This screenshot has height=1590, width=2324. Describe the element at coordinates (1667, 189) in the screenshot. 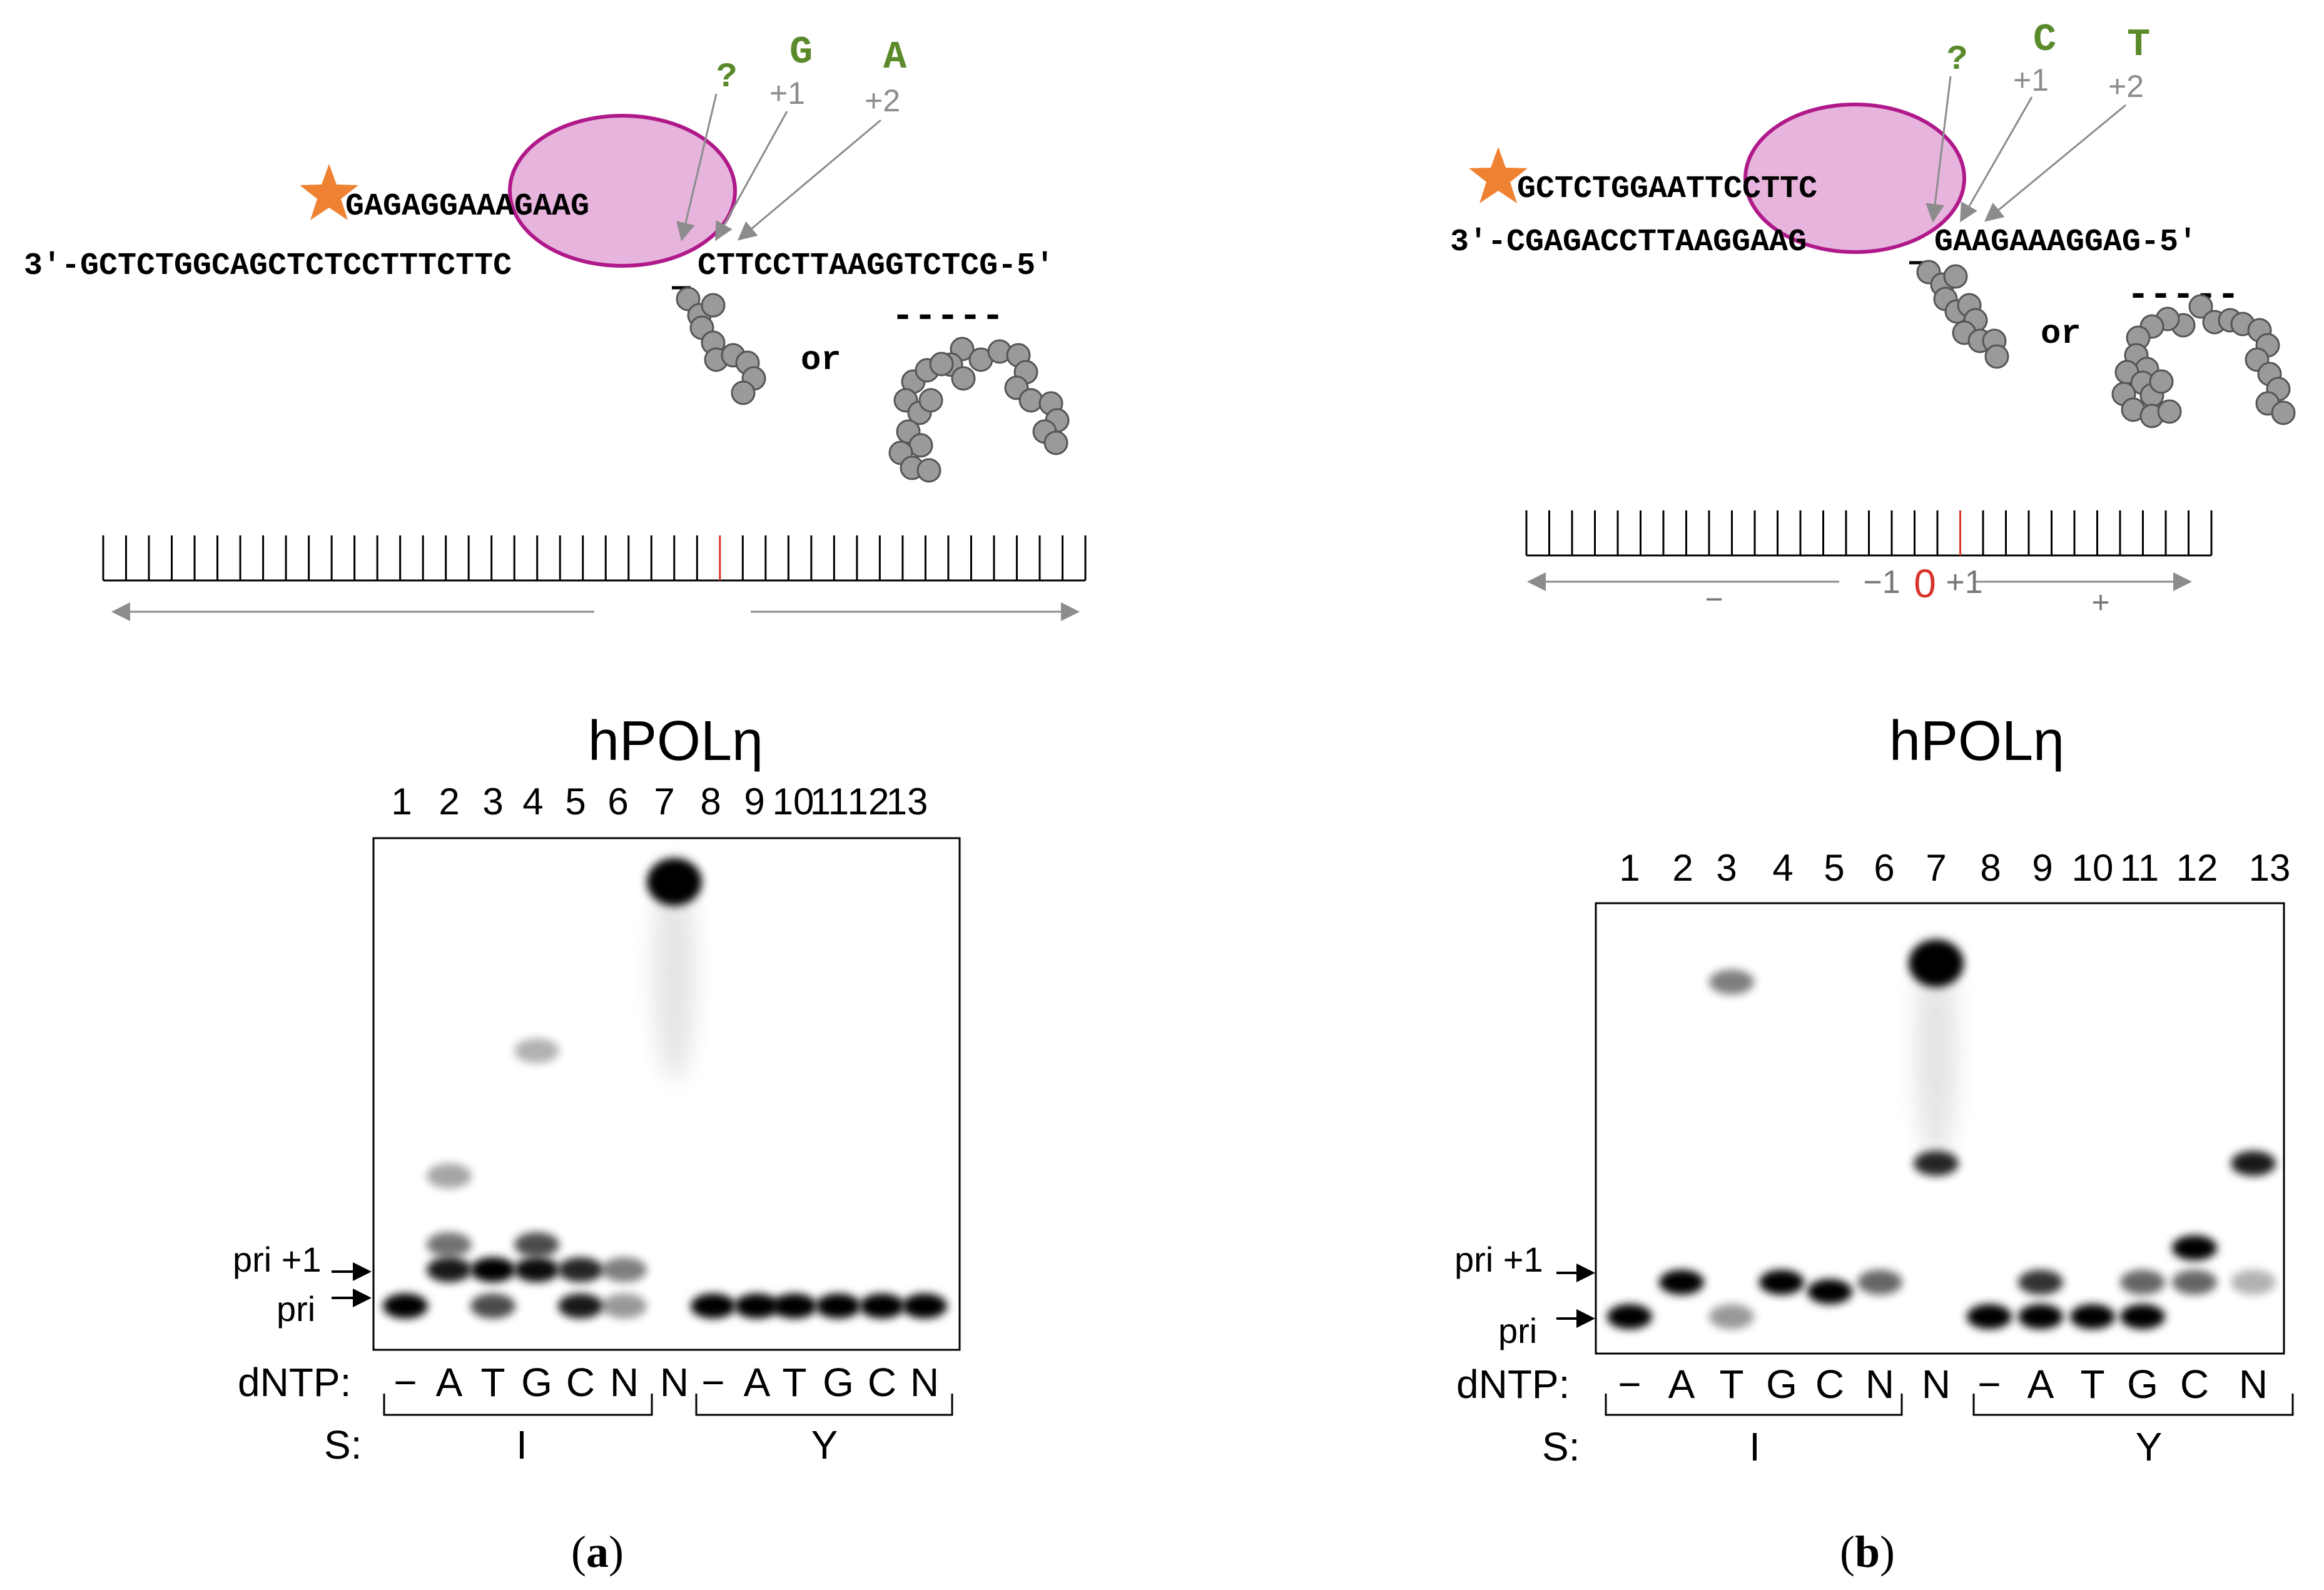

I see `primer-sequence: GCTCTGGAATTCCTTC` at that location.